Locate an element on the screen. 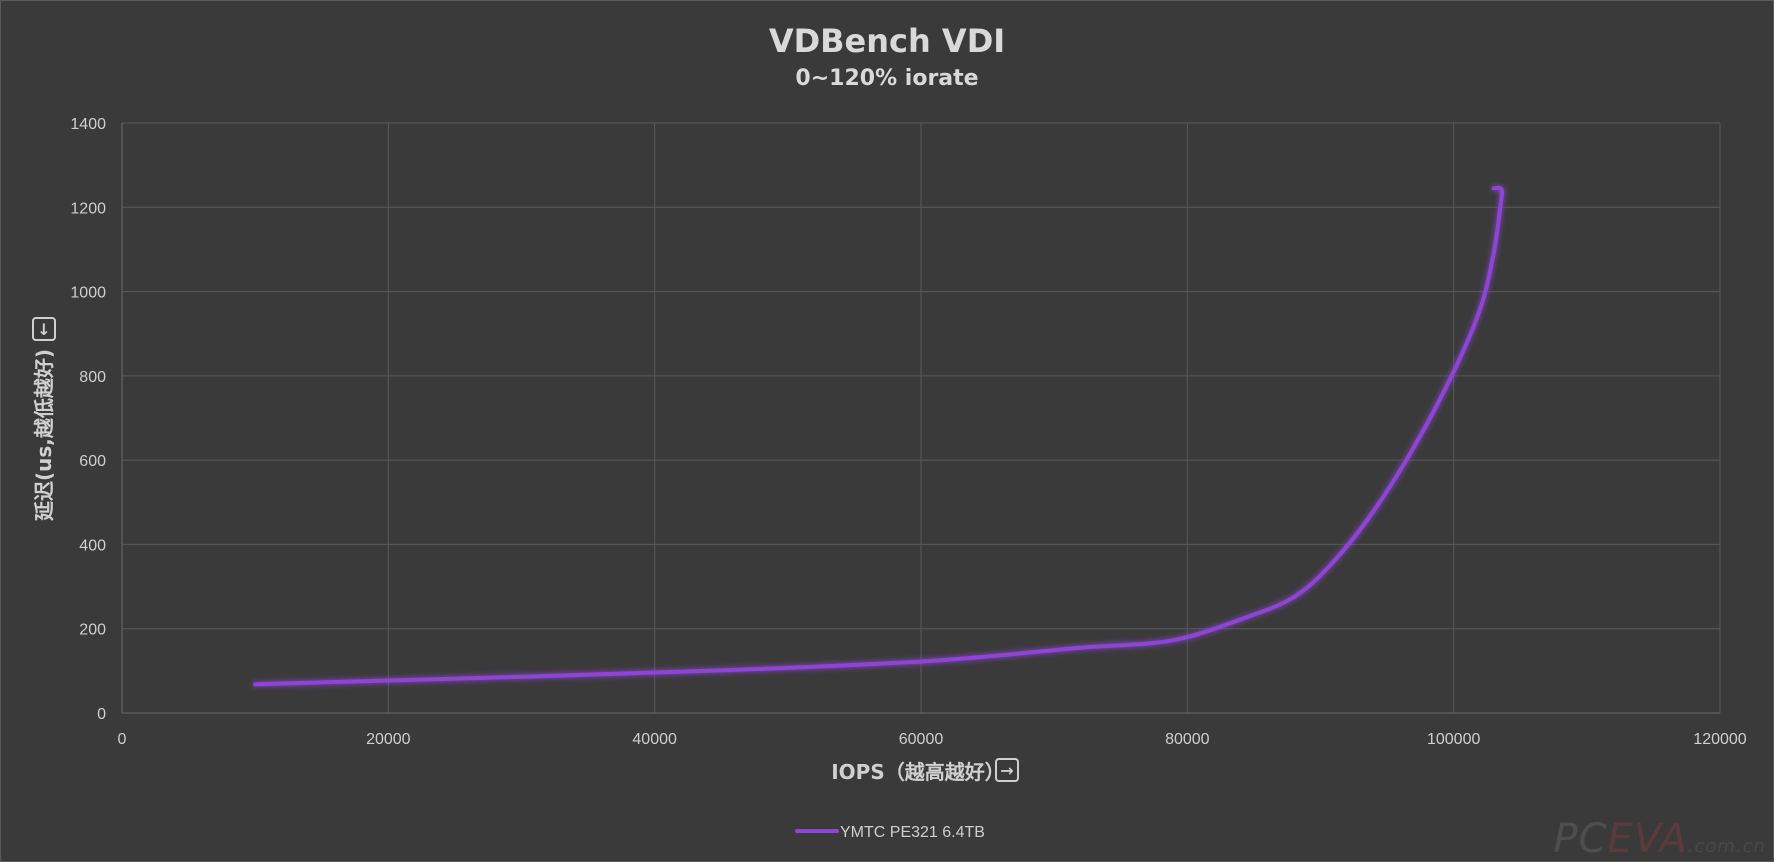  watermark: PCEVA.com.cn is located at coordinates (1659, 839).